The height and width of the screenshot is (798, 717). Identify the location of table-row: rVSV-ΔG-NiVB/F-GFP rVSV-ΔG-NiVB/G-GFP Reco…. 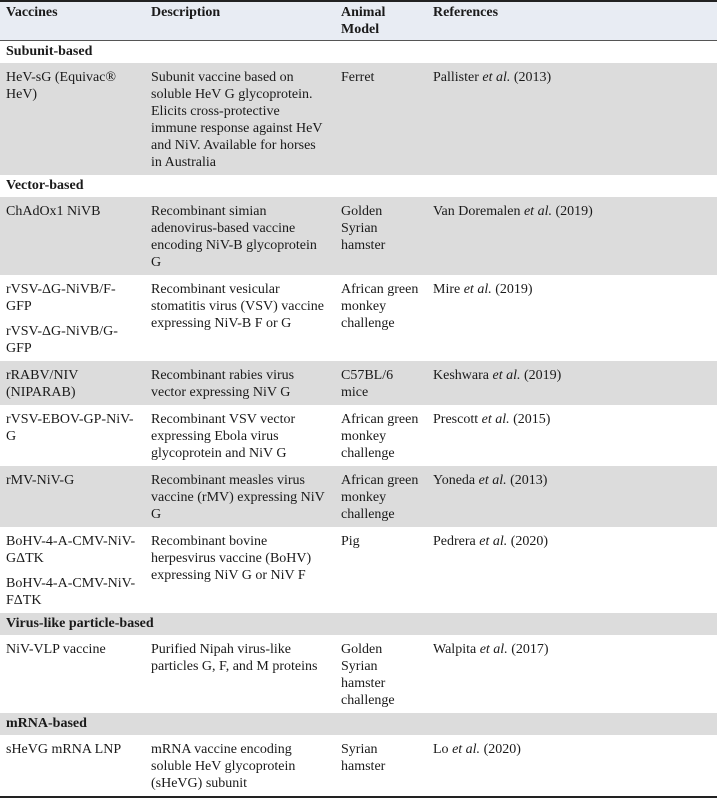
(358, 318).